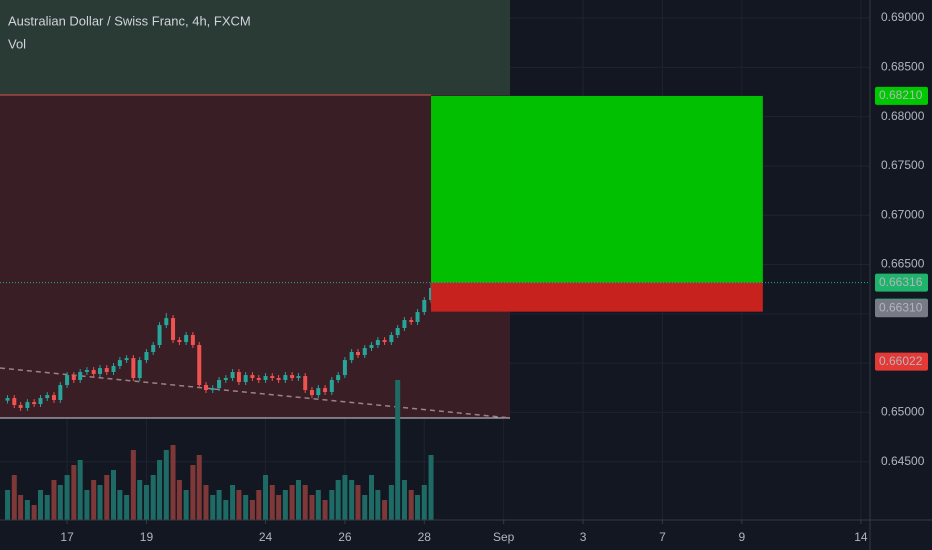 Image resolution: width=932 pixels, height=550 pixels. What do you see at coordinates (903, 165) in the screenshot?
I see `y-tick-label: 0.67500` at bounding box center [903, 165].